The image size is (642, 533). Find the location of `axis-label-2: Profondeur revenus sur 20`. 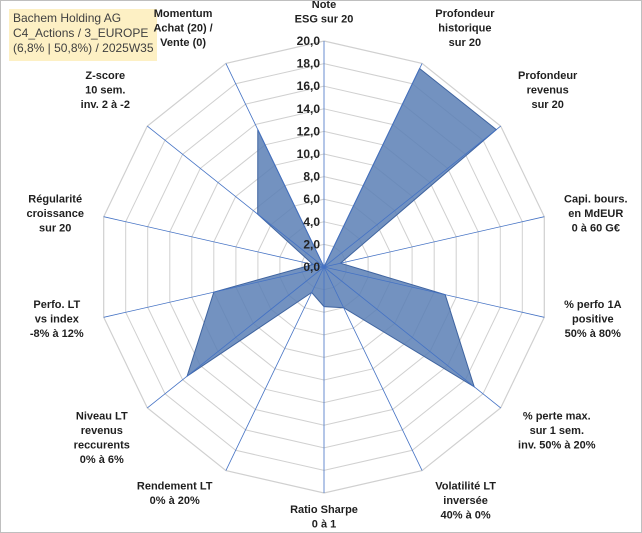

axis-label-2: Profondeur revenus sur 20 is located at coordinates (548, 90).